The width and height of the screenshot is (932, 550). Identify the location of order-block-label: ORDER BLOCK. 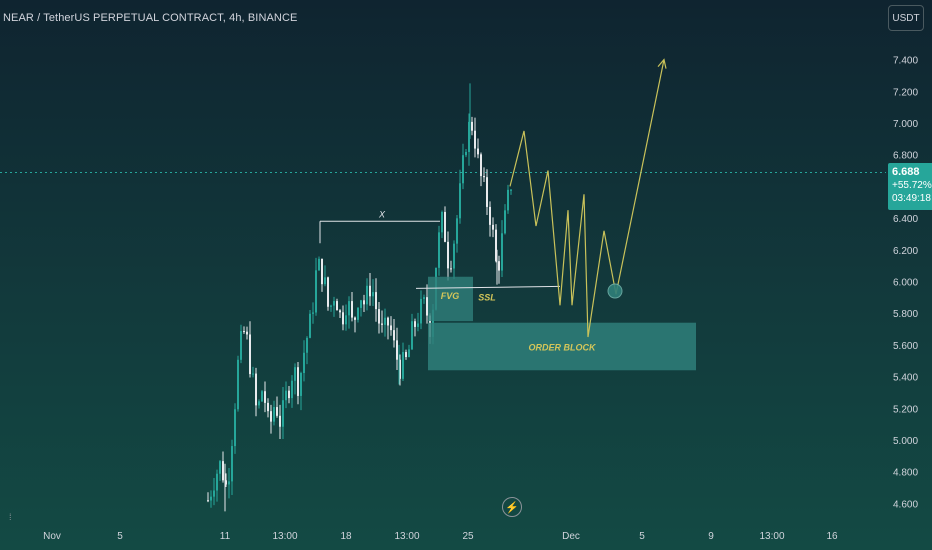
(563, 347).